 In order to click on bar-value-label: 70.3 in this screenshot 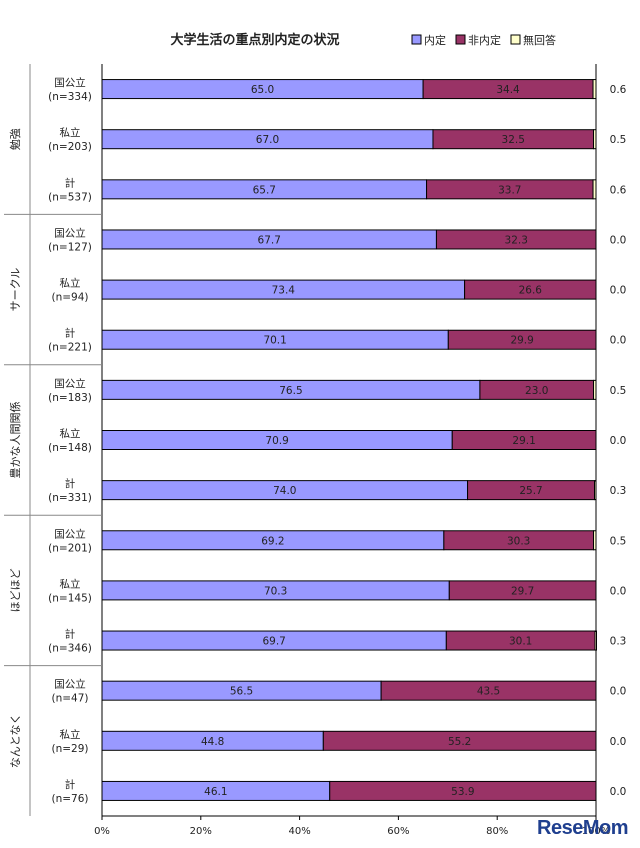, I will do `click(275, 591)`.